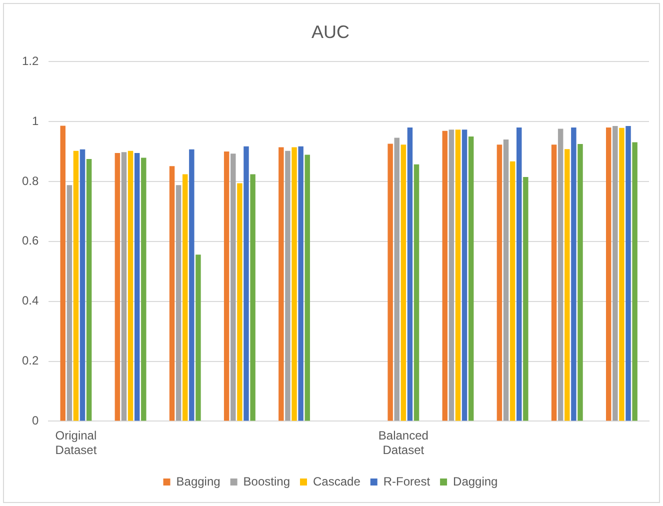 This screenshot has width=663, height=506. I want to click on legend-label: Cascade, so click(337, 481).